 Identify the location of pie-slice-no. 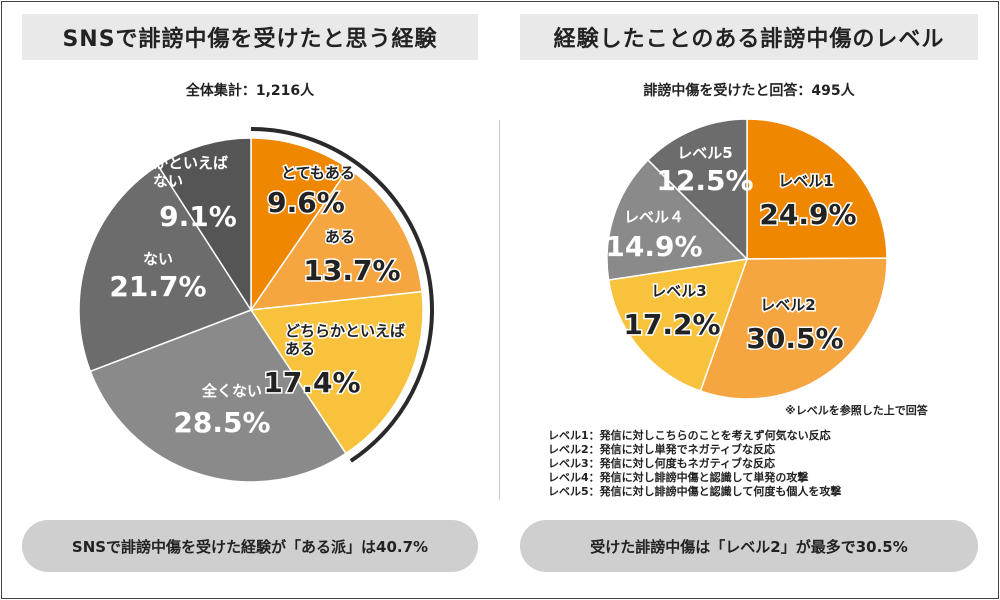
(165, 268).